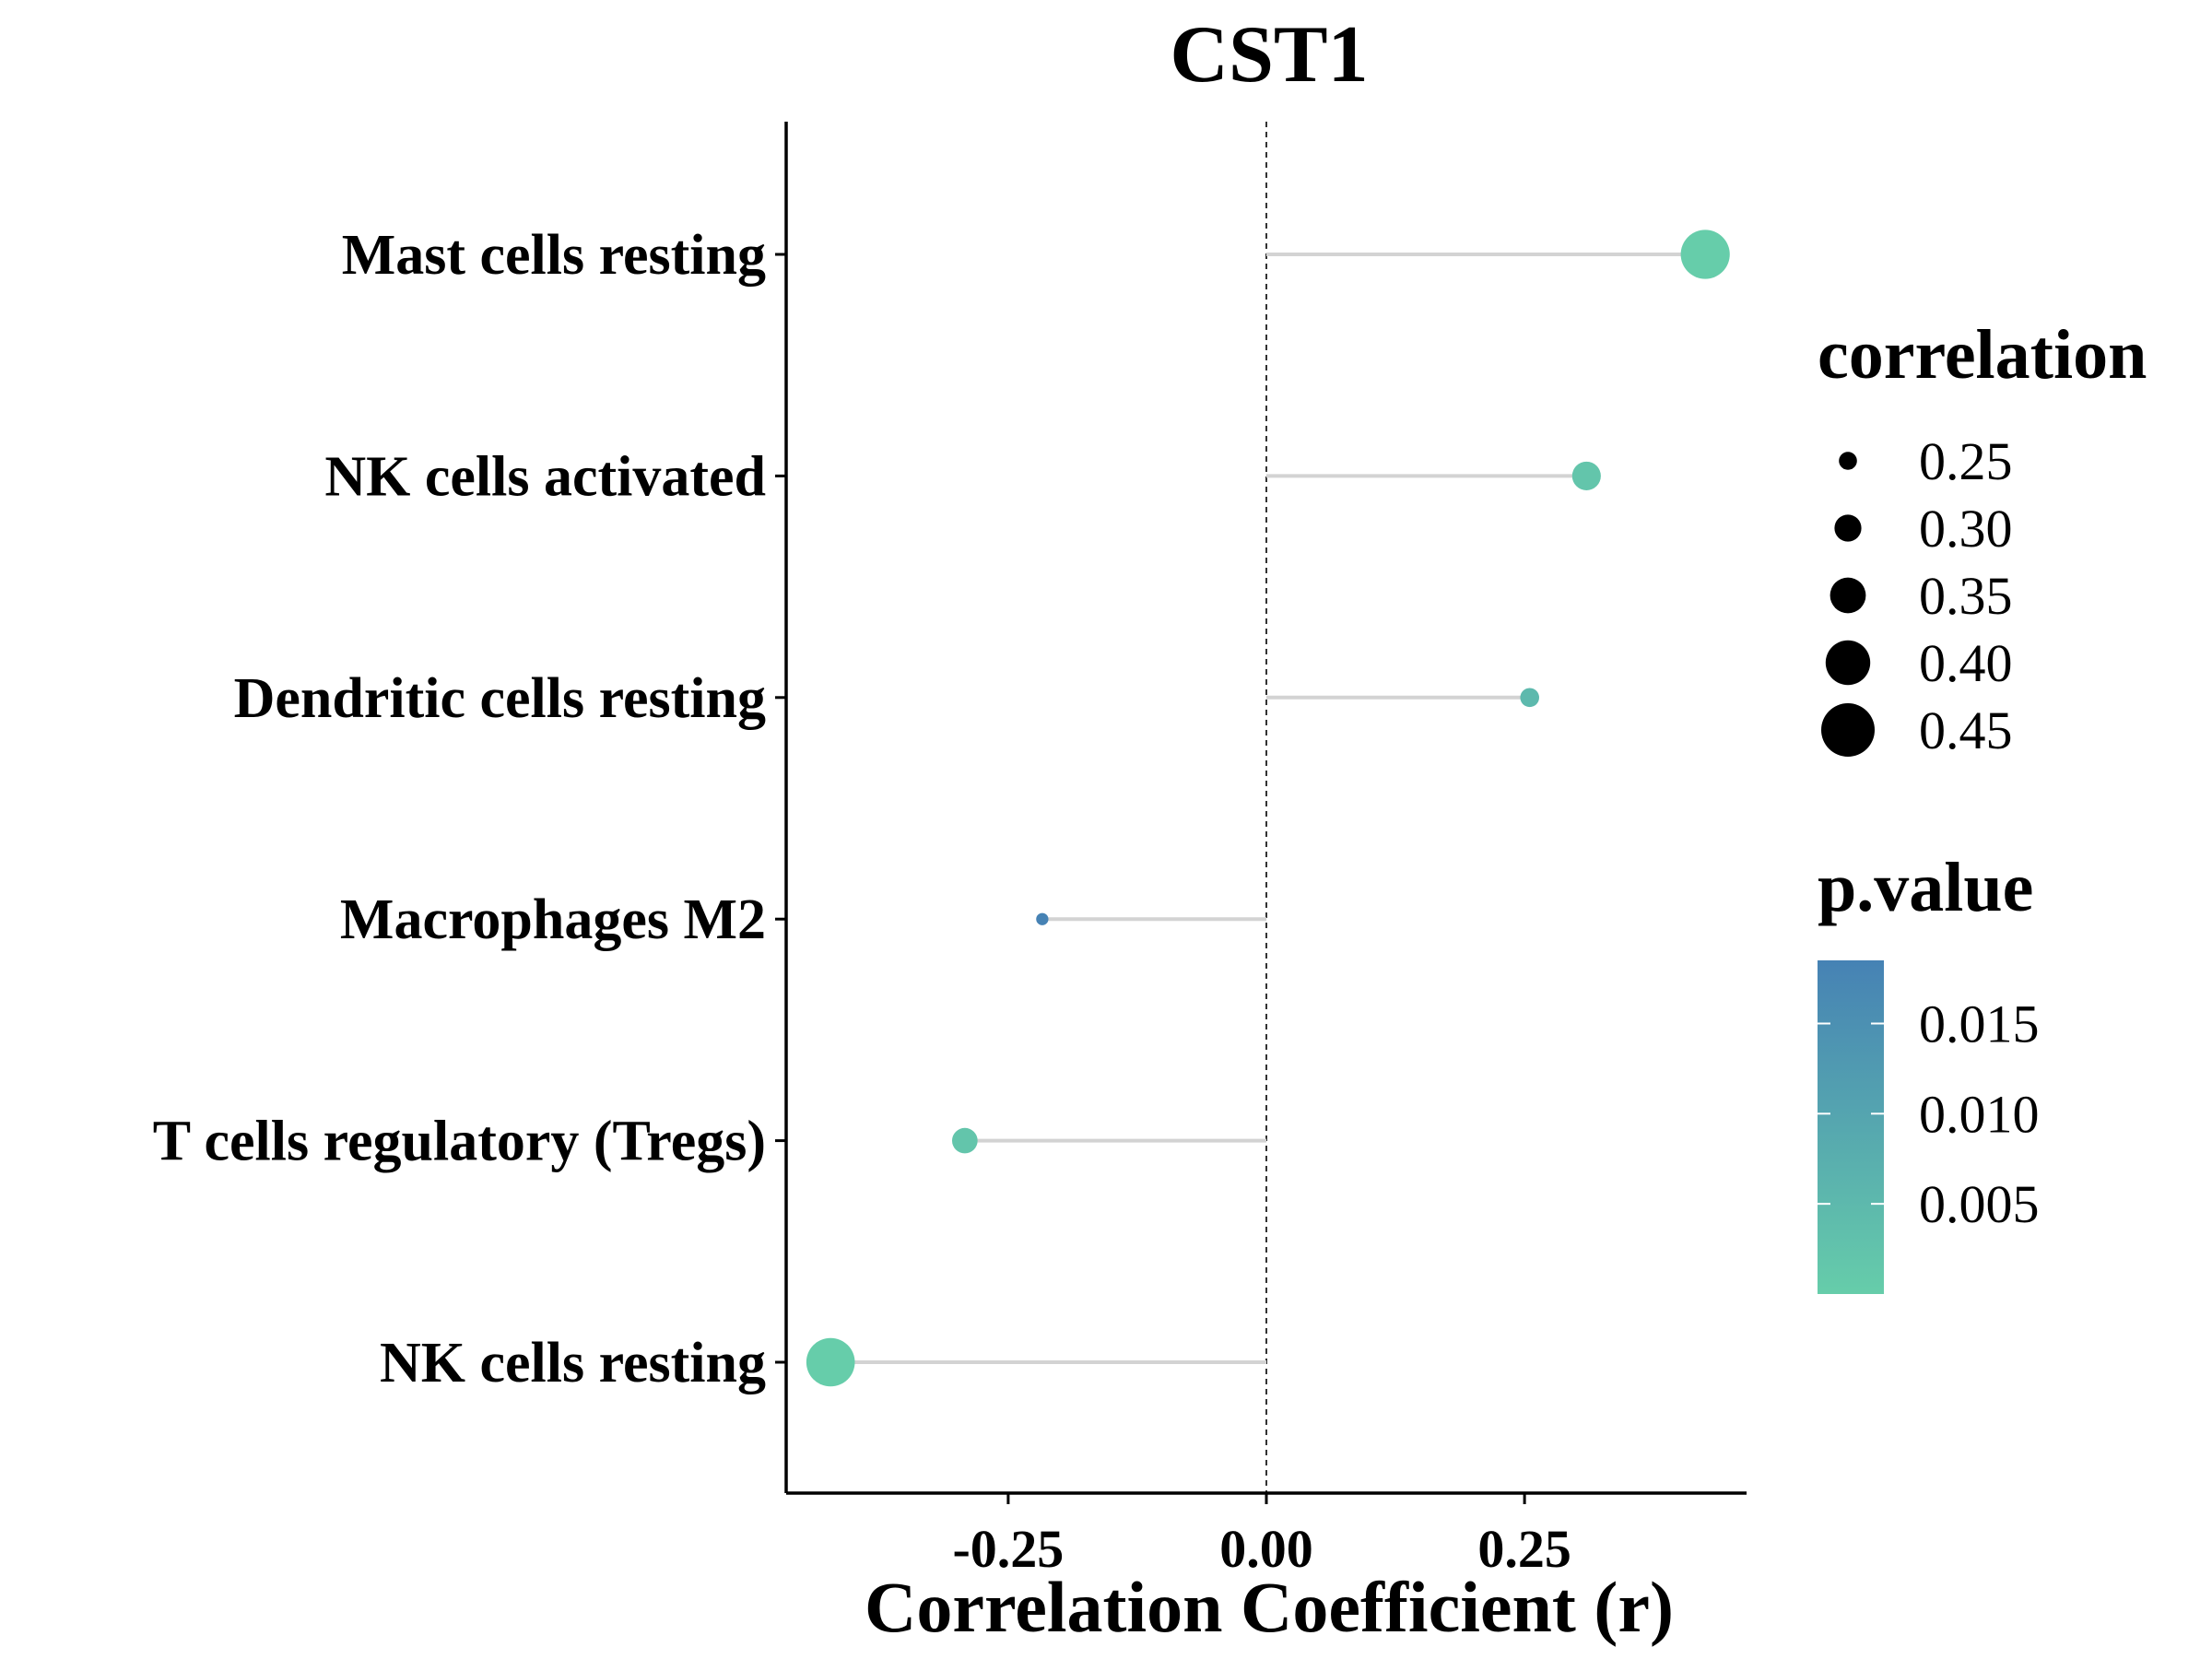 Image resolution: width=2212 pixels, height=1659 pixels. I want to click on size-legend: correlation 0.25 0.30 0.35 0.40 0.45, so click(1982, 538).